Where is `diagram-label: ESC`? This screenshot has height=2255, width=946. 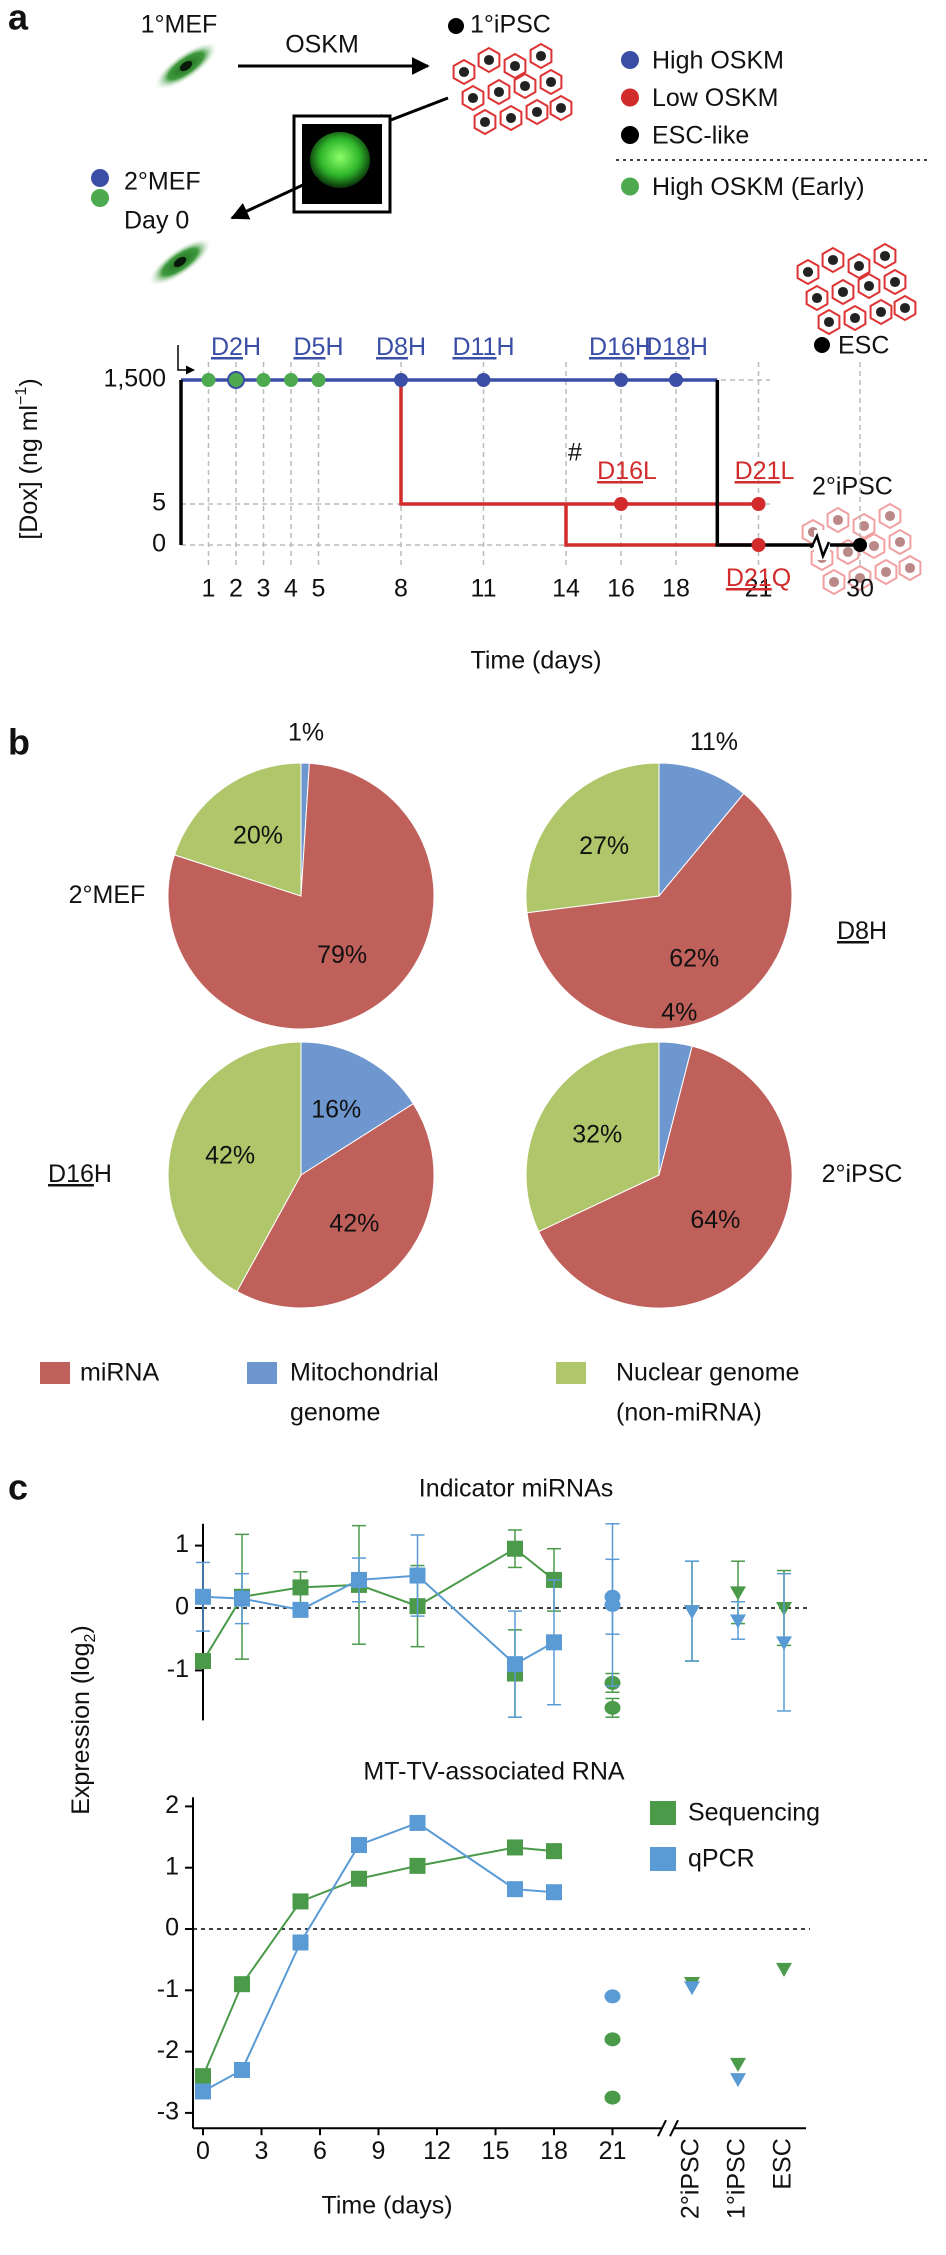
diagram-label: ESC is located at coordinates (863, 346).